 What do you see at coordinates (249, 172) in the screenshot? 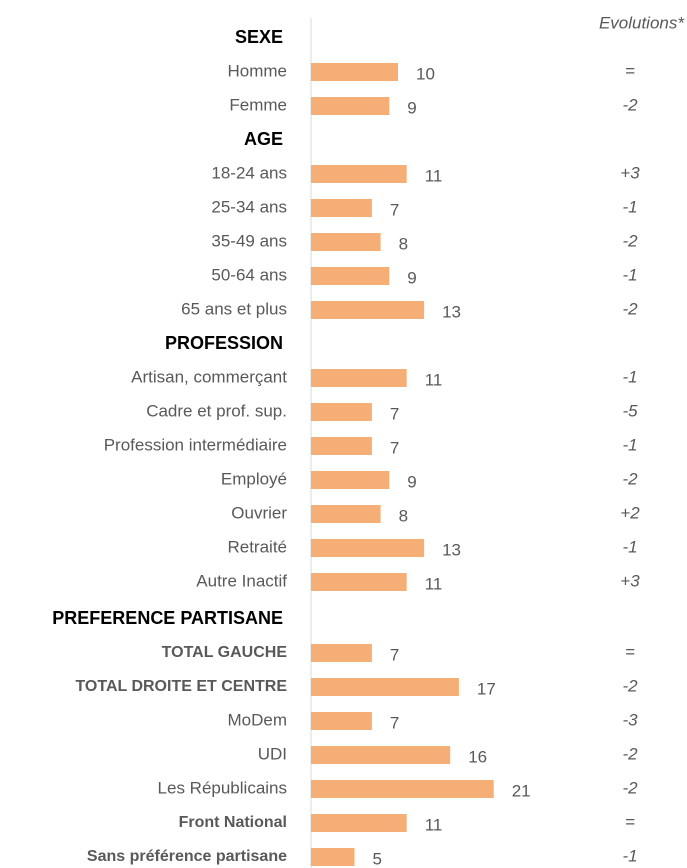
I see `category-label: 18-24 ans` at bounding box center [249, 172].